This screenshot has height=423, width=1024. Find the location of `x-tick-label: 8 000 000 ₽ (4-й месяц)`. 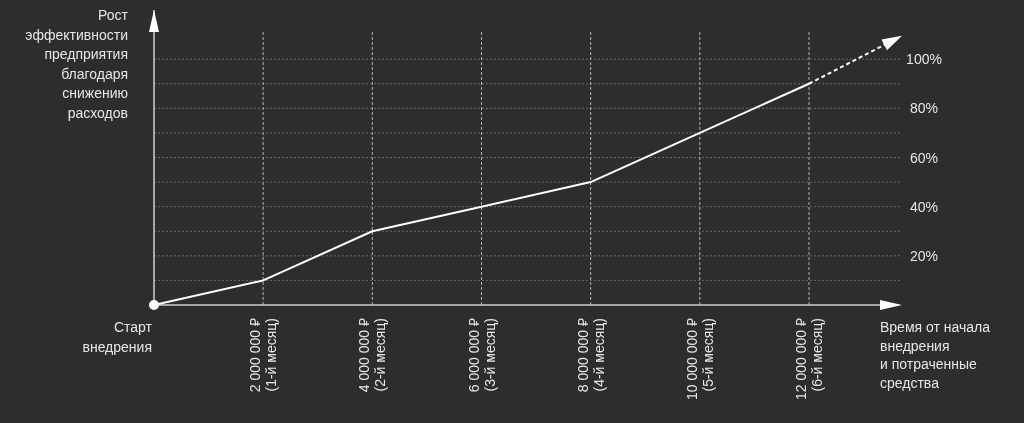

x-tick-label: 8 000 000 ₽ (4-й месяц) is located at coordinates (590, 355).